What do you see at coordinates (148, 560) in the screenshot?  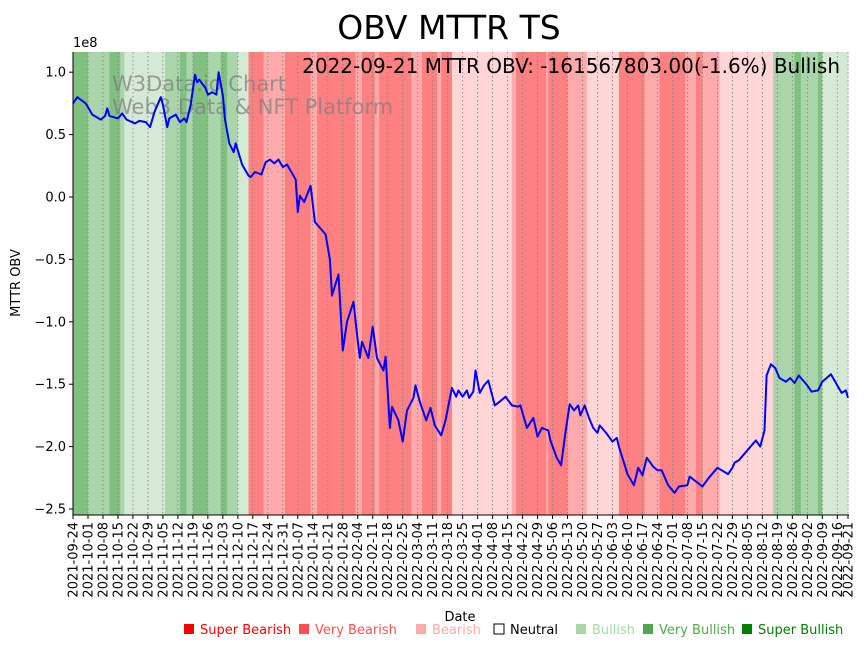 I see `x-tick-label: 2021-10-29` at bounding box center [148, 560].